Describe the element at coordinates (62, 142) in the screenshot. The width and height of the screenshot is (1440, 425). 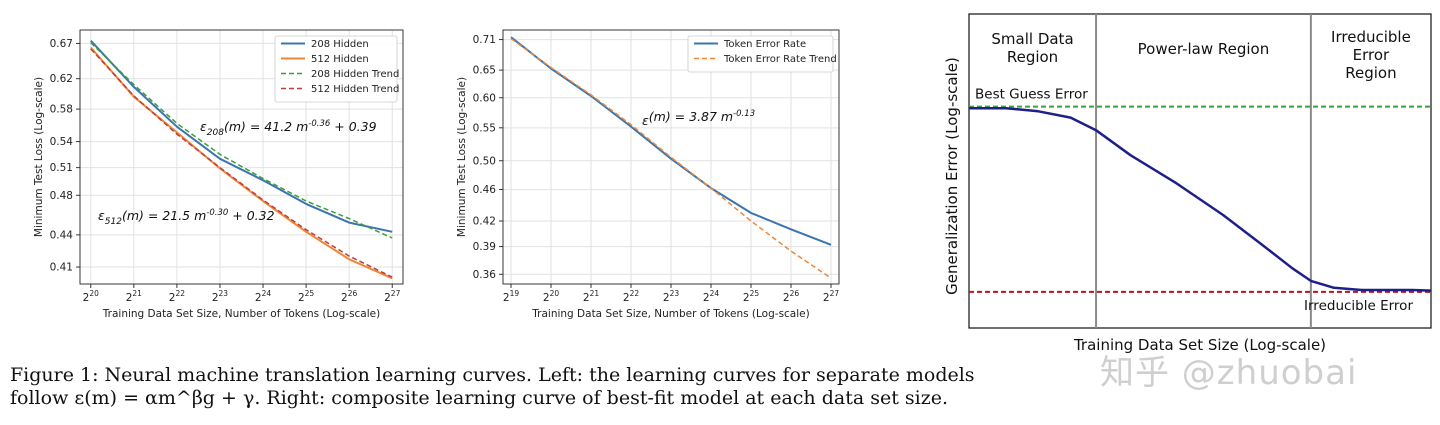
I see `y-tick-label: 0.54` at that location.